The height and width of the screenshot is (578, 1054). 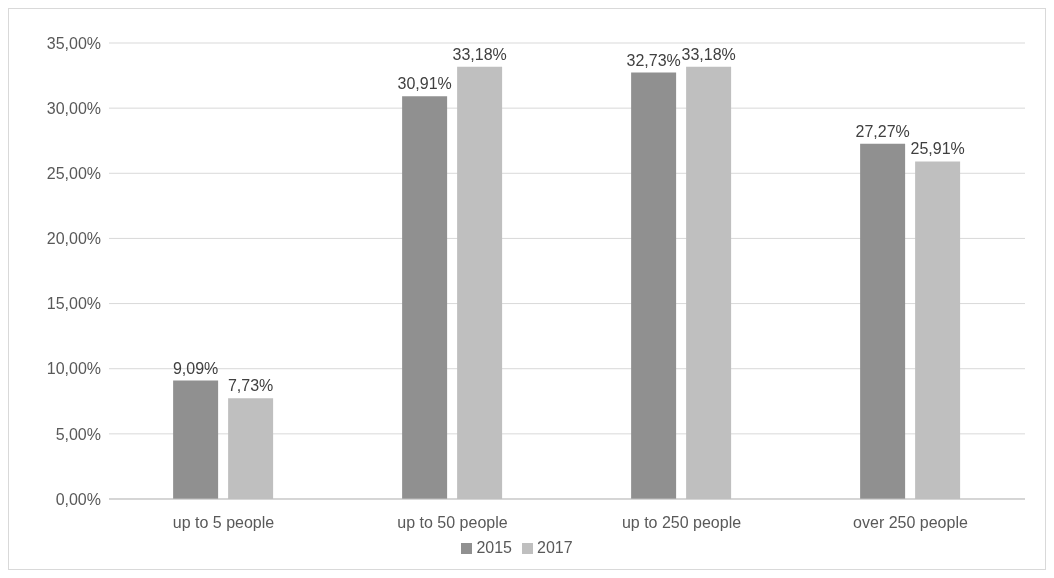 I want to click on legend-label: 2015, so click(x=494, y=547).